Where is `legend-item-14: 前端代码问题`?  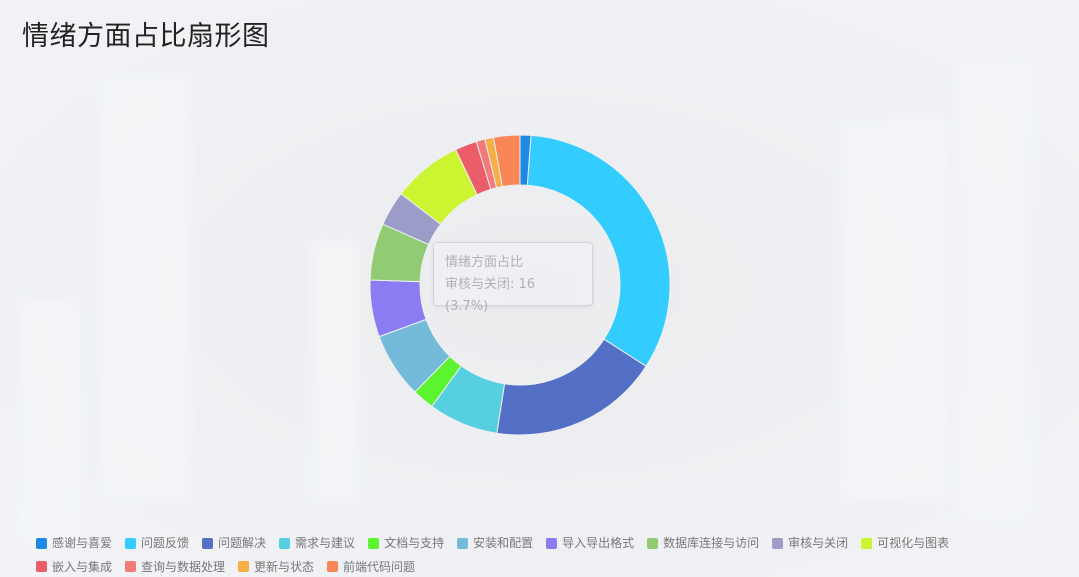 legend-item-14: 前端代码问题 is located at coordinates (371, 566).